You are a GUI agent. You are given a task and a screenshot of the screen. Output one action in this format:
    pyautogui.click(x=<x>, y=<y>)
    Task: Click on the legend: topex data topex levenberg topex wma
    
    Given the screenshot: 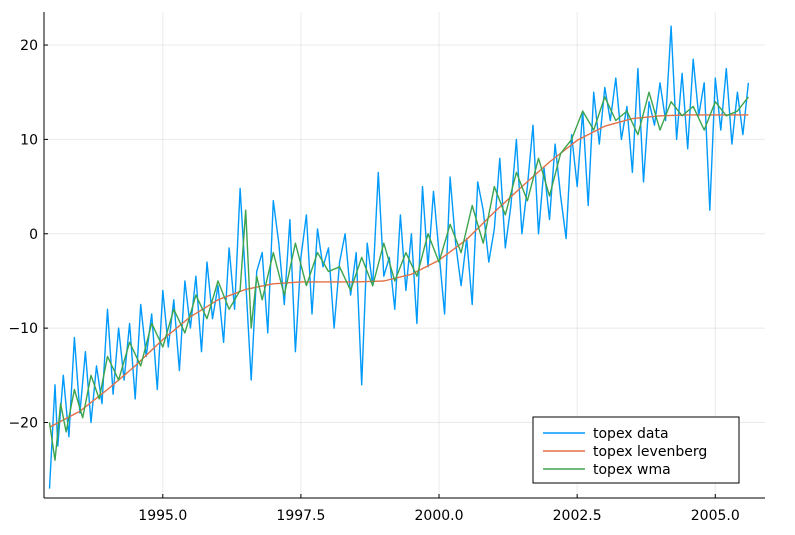 What is the action you would take?
    pyautogui.click(x=636, y=450)
    